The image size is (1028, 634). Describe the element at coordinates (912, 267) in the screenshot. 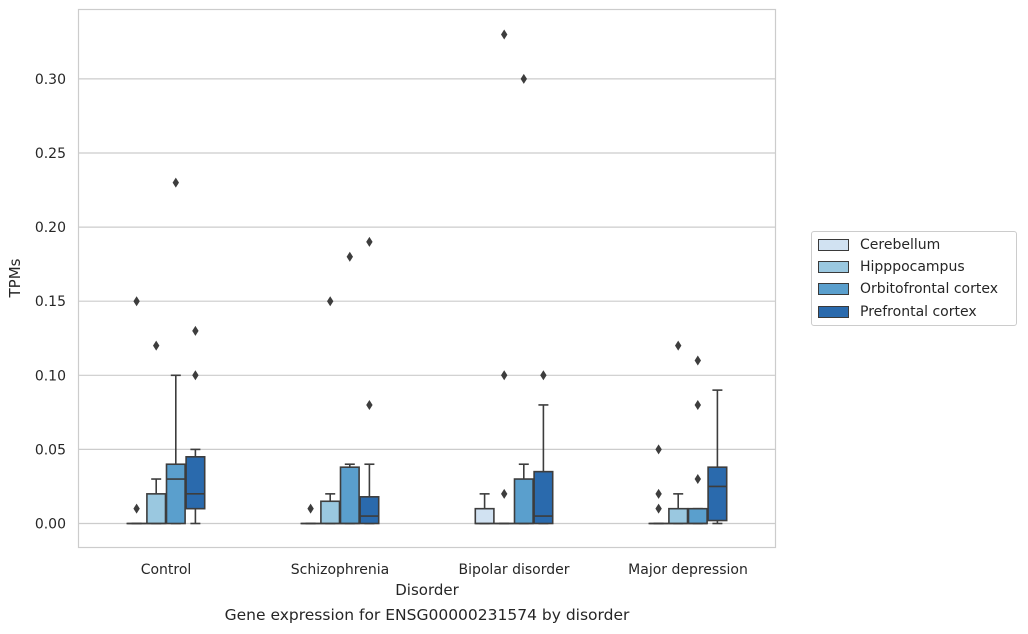

I see `legend-label: Hipppocampus` at that location.